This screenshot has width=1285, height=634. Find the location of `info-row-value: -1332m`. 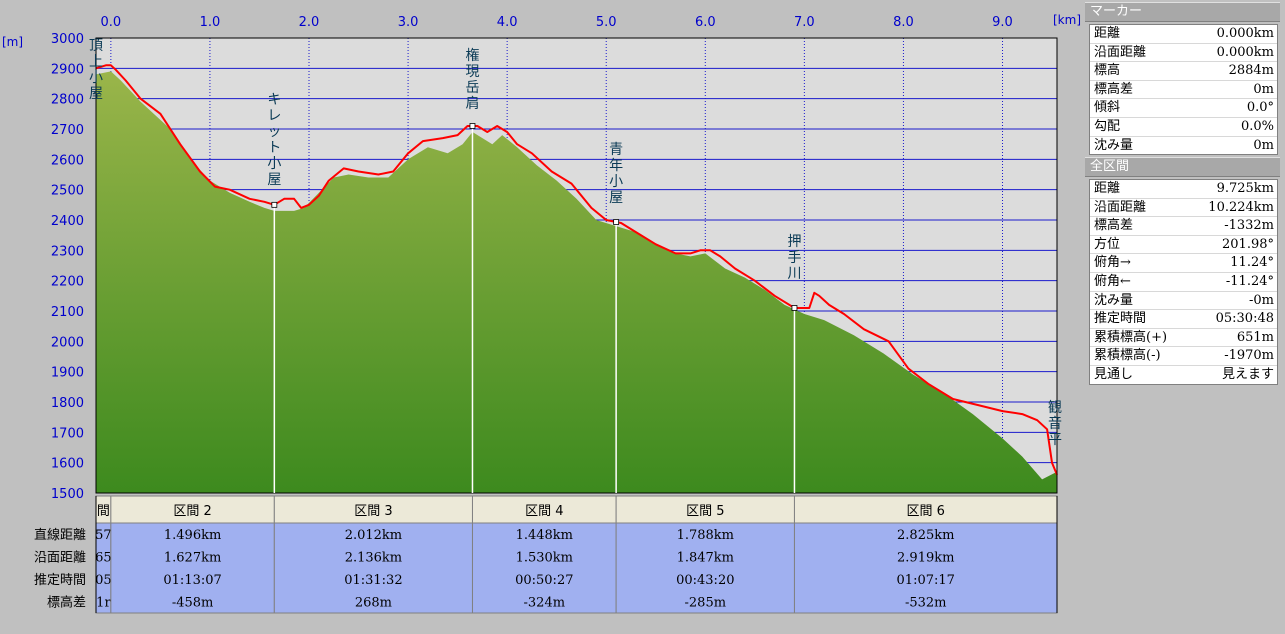

info-row-value: -1332m is located at coordinates (1249, 226).